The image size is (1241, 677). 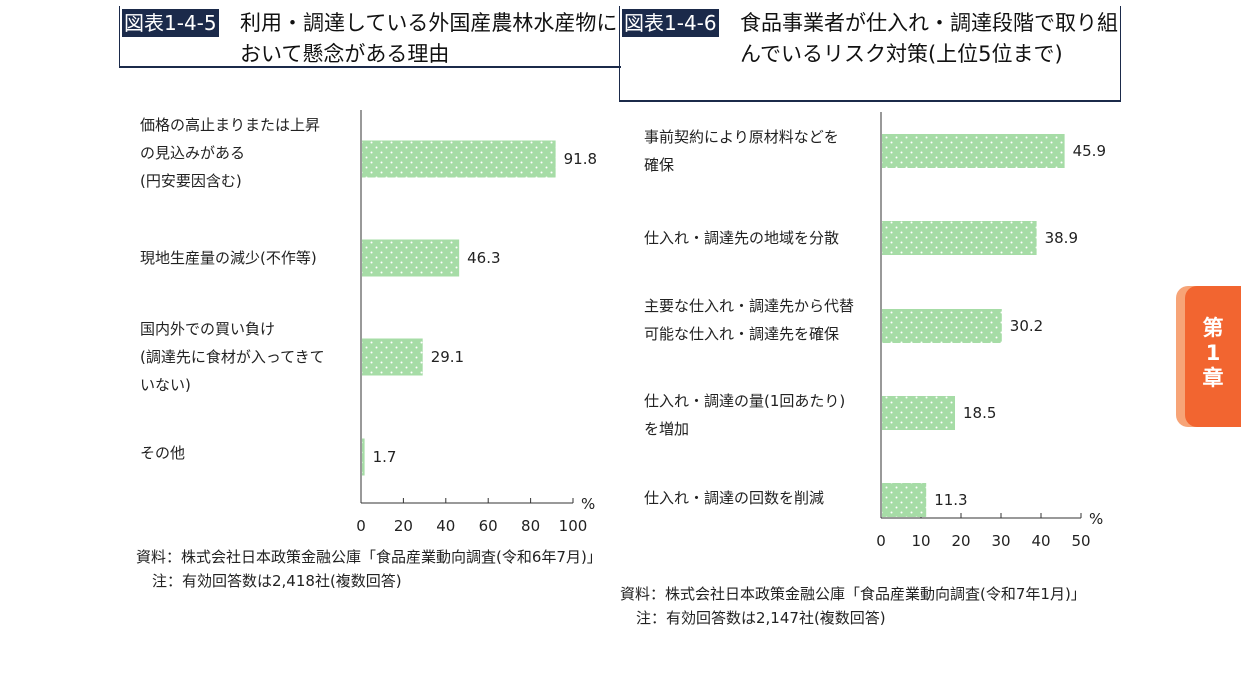 I want to click on chapter-tab-line2: 1, so click(x=1213, y=353).